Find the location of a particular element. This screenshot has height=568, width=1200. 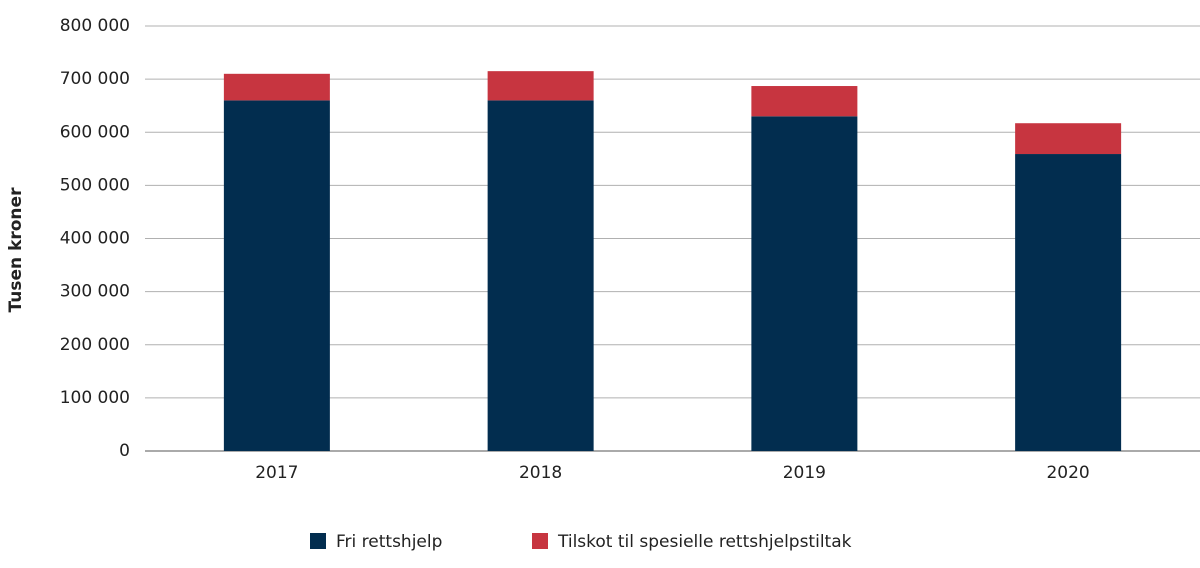

y-tick-label: 600 000 is located at coordinates (95, 132).